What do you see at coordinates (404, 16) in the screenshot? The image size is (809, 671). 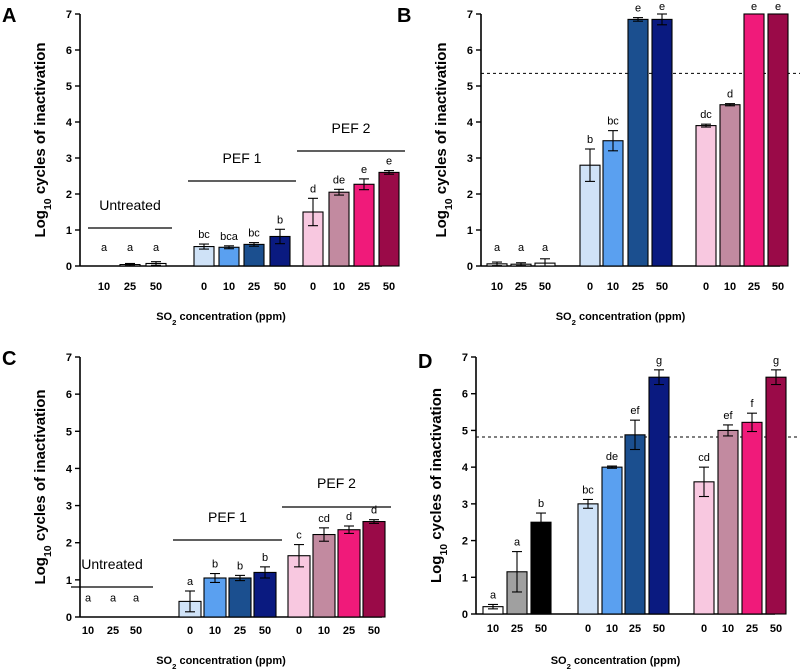 I see `panel-label: B` at bounding box center [404, 16].